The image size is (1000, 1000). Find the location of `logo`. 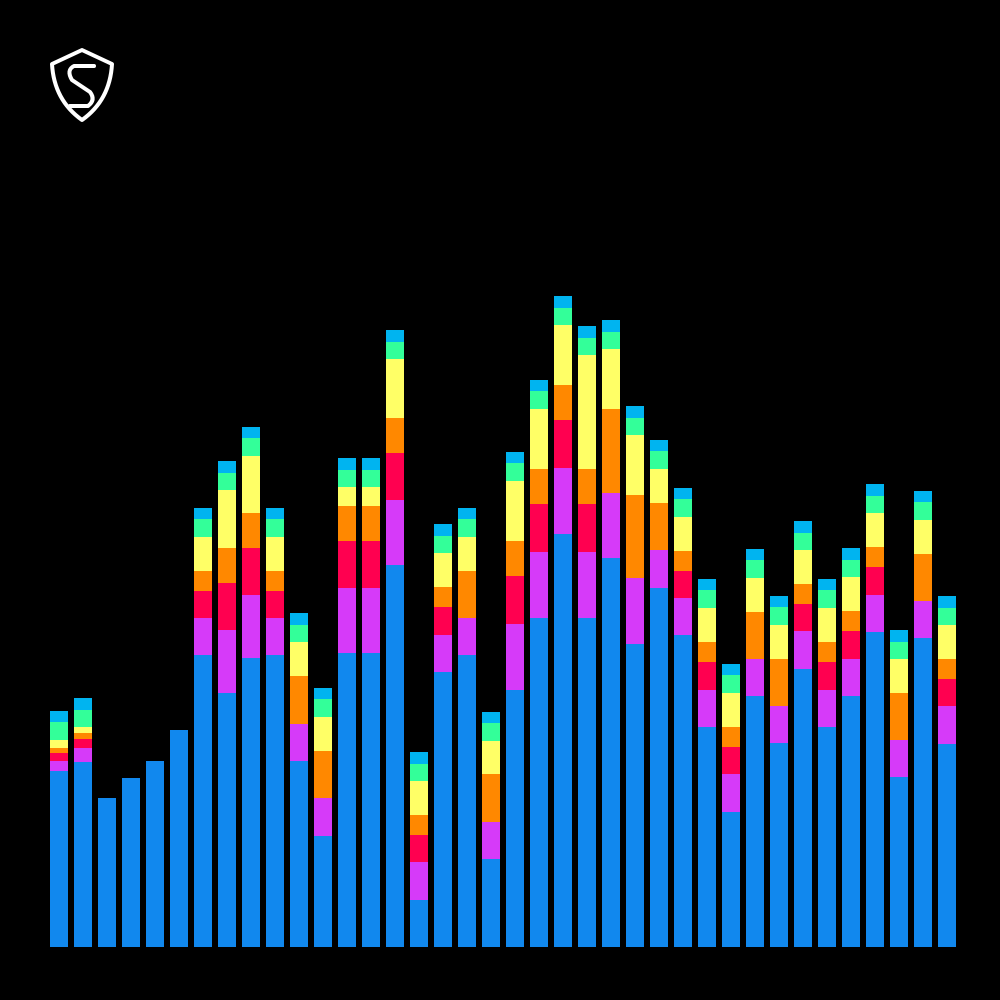

logo is located at coordinates (82, 85).